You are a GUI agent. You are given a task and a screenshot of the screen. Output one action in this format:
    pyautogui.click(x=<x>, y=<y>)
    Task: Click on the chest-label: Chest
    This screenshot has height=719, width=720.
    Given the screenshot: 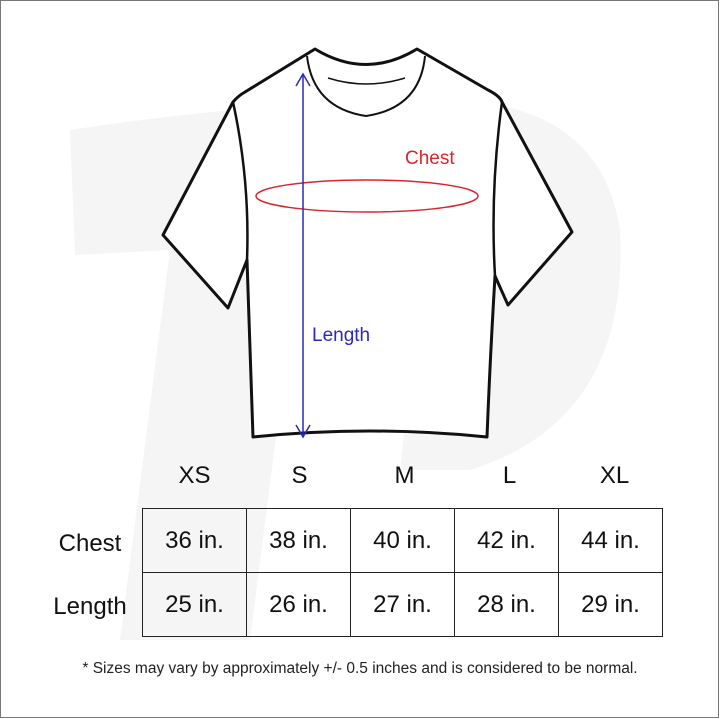 What is the action you would take?
    pyautogui.click(x=430, y=158)
    